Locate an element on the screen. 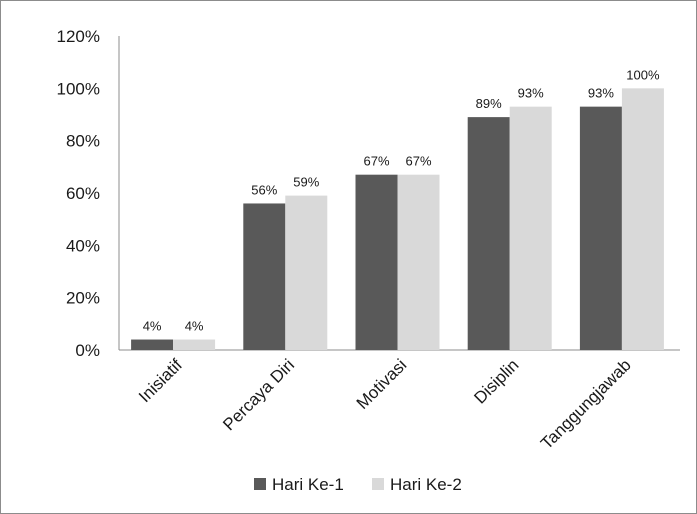 The width and height of the screenshot is (697, 514). legend: Hari Ke-1 Hari Ke-2 is located at coordinates (358, 484).